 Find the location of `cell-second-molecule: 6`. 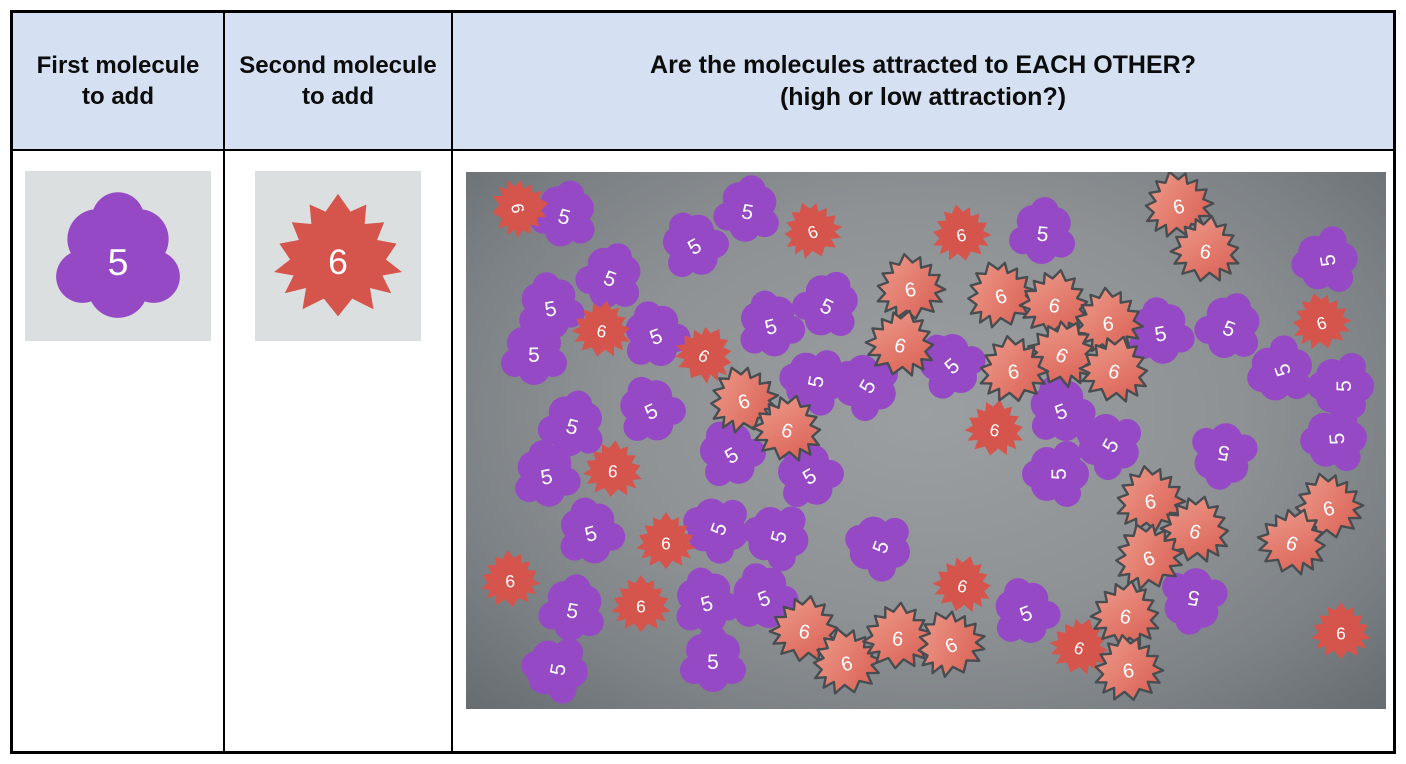

cell-second-molecule: 6 is located at coordinates (339, 451).